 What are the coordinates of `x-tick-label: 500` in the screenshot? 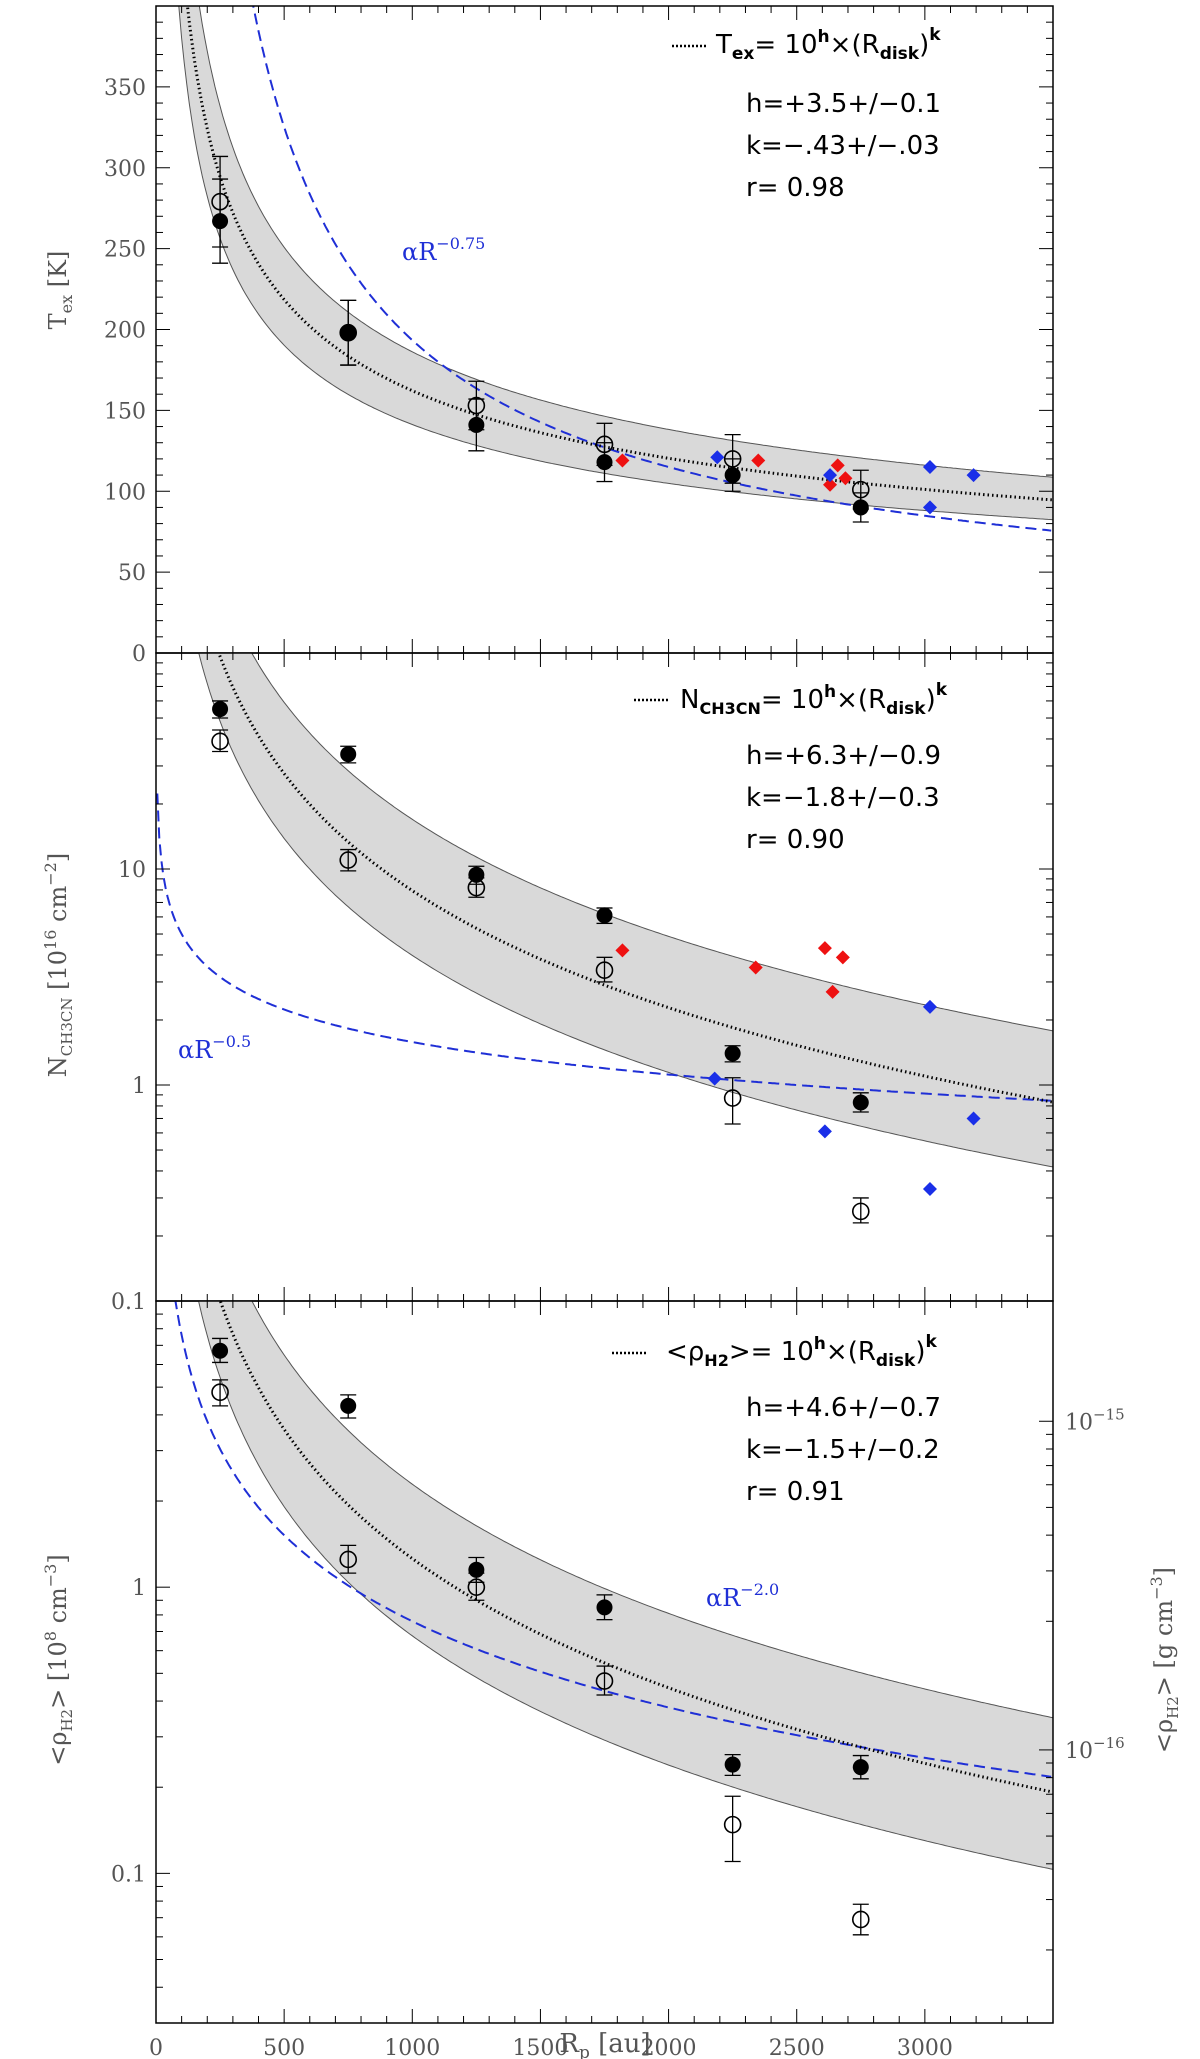 It's located at (284, 2047).